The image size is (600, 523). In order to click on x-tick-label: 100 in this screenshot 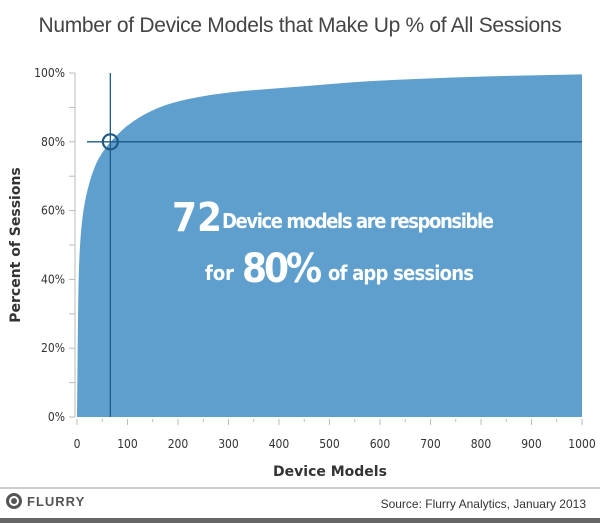, I will do `click(127, 444)`.